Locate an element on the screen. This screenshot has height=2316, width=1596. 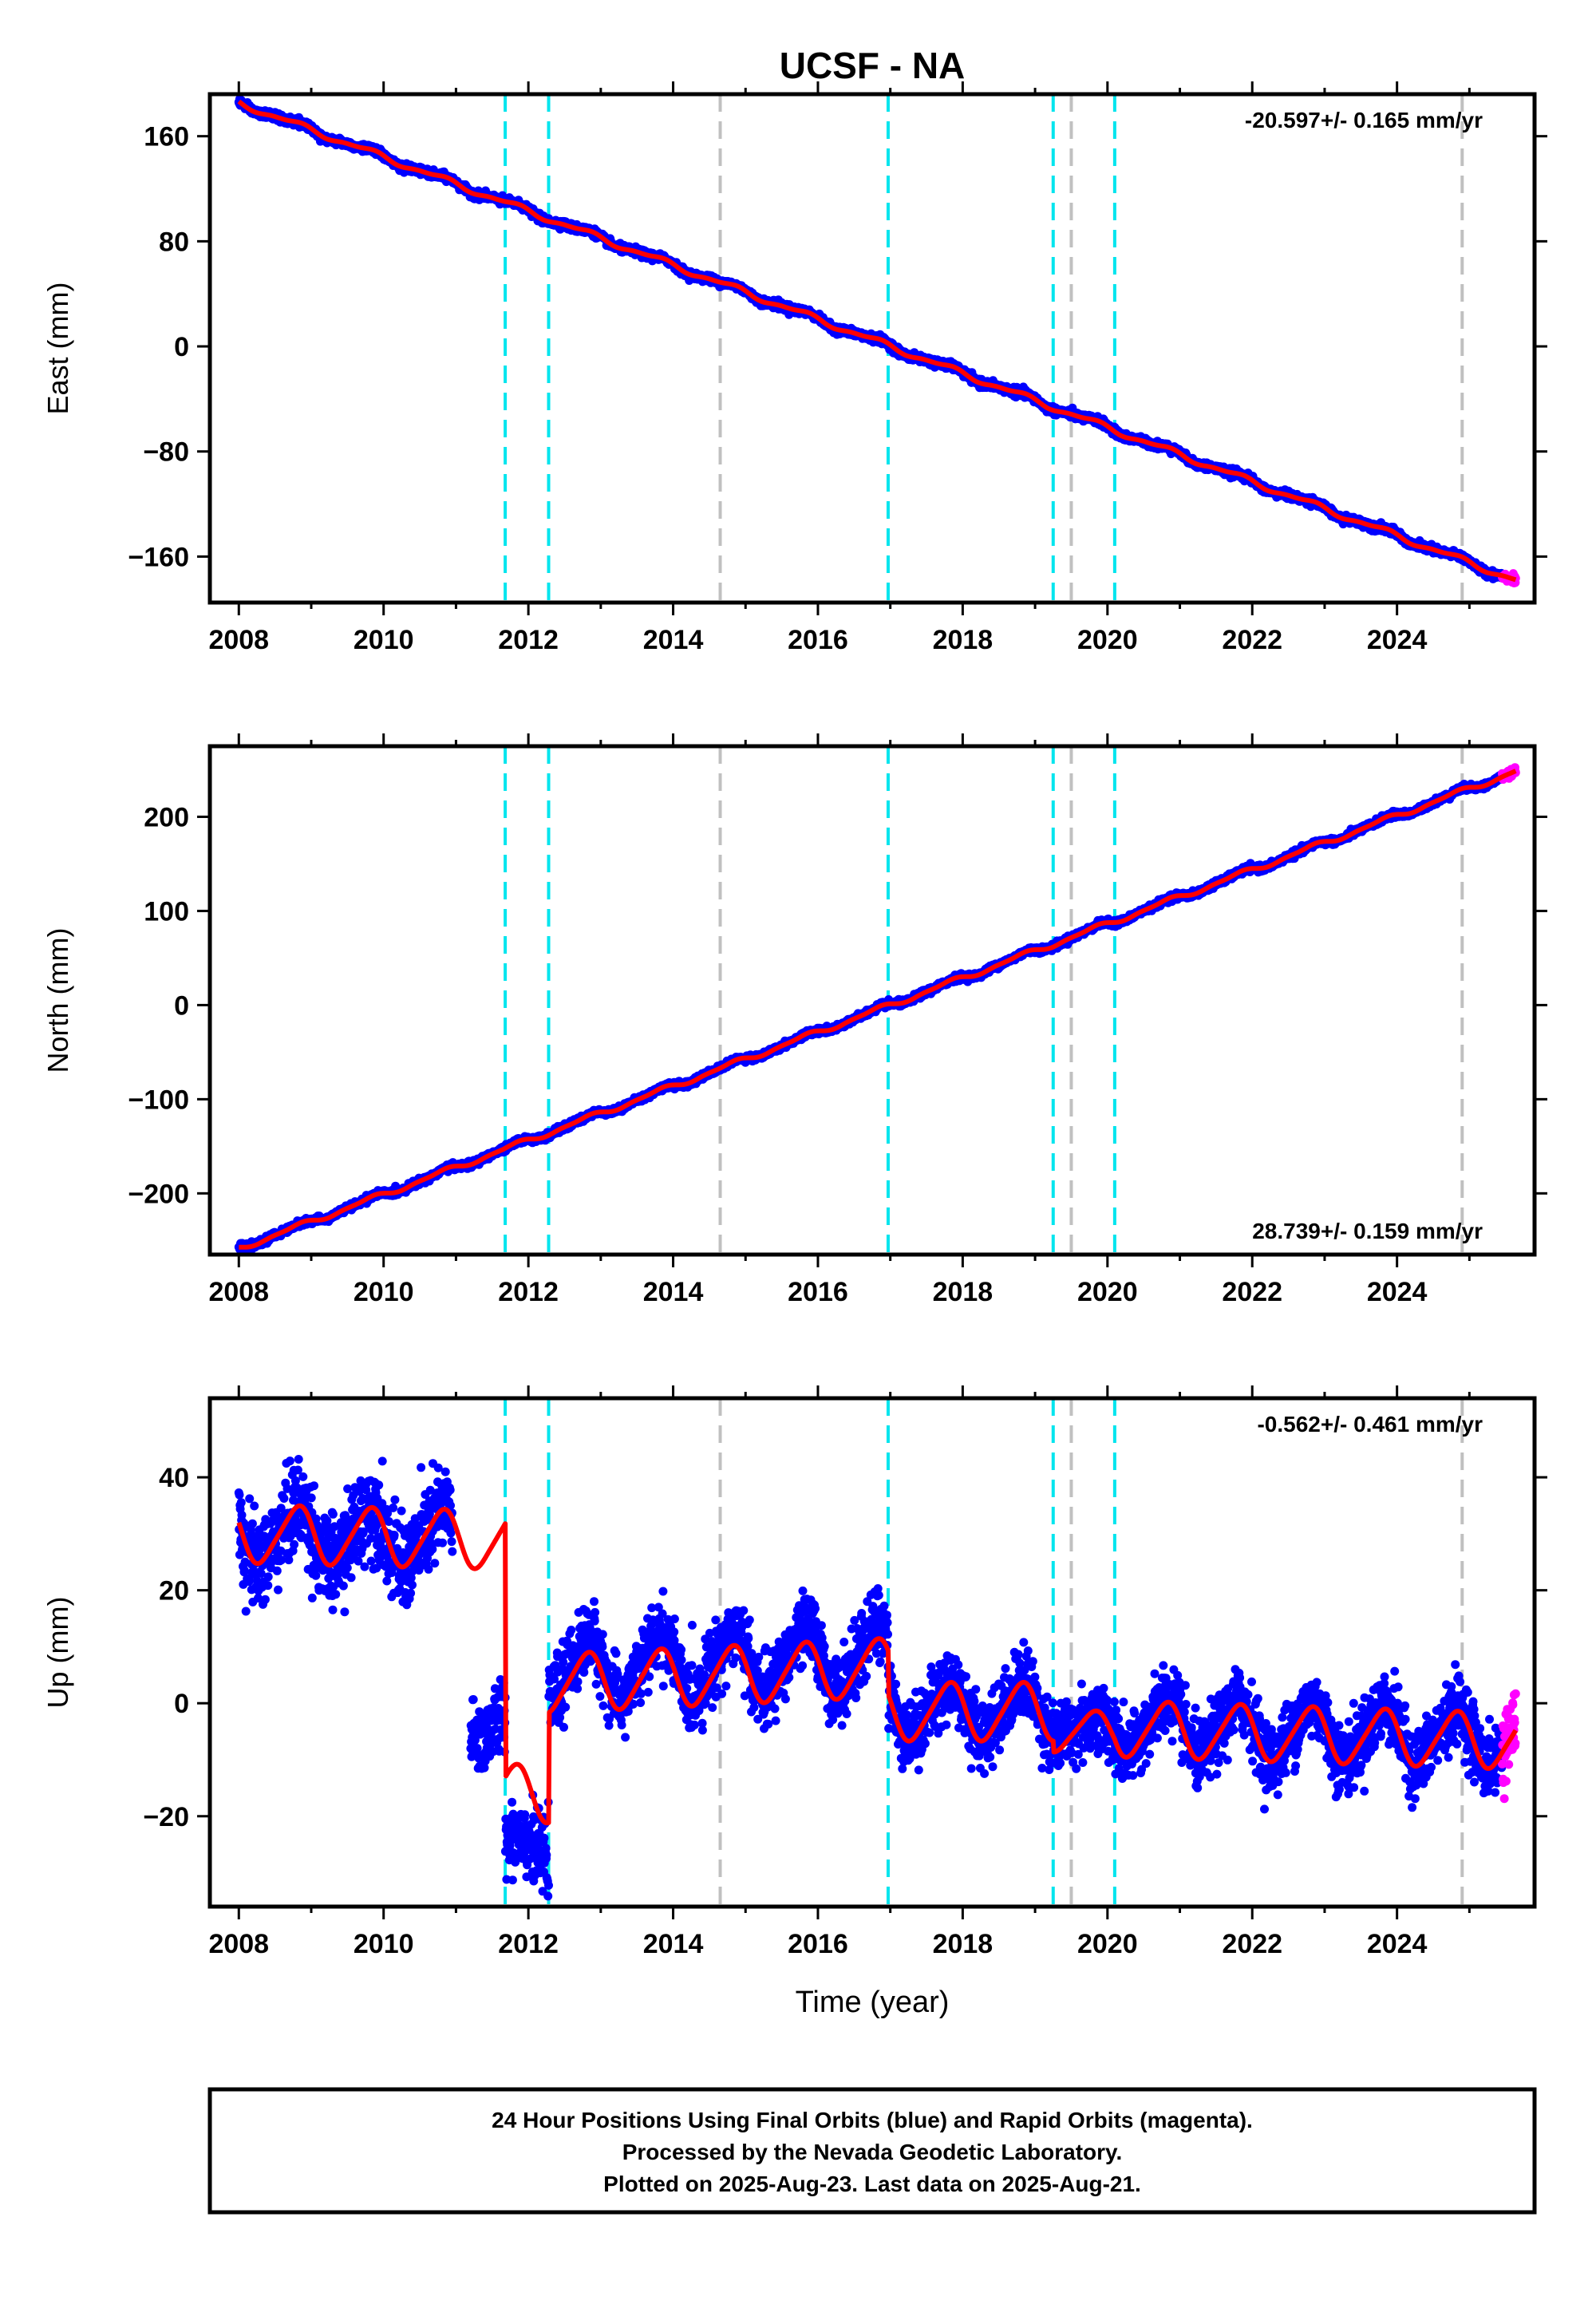
x-tick-label: 2008 is located at coordinates (238, 640).